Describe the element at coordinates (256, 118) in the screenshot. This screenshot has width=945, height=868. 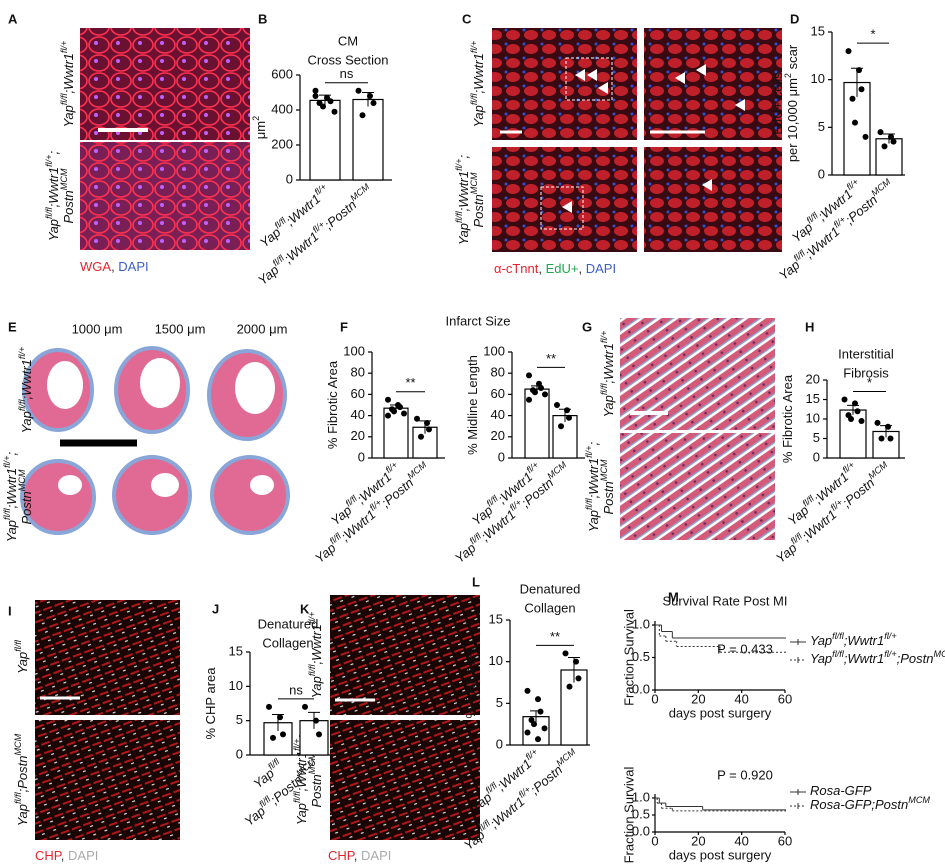
I see `y-axis-label-part: 2` at that location.